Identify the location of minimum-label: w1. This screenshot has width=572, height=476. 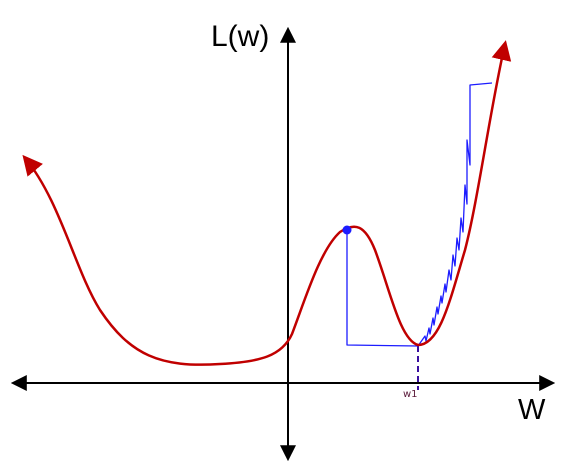
(410, 394).